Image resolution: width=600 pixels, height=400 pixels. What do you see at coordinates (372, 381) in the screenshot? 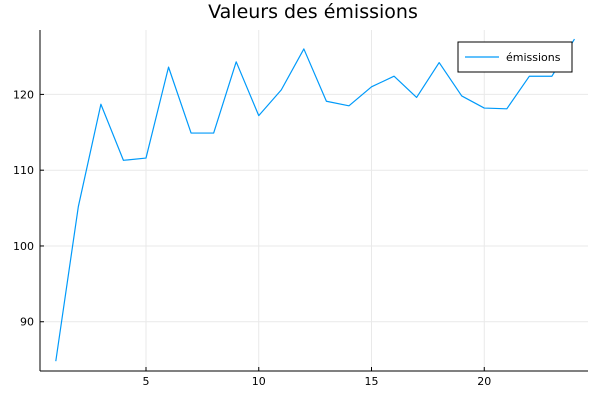
I see `x-tick-label: 15` at bounding box center [372, 381].